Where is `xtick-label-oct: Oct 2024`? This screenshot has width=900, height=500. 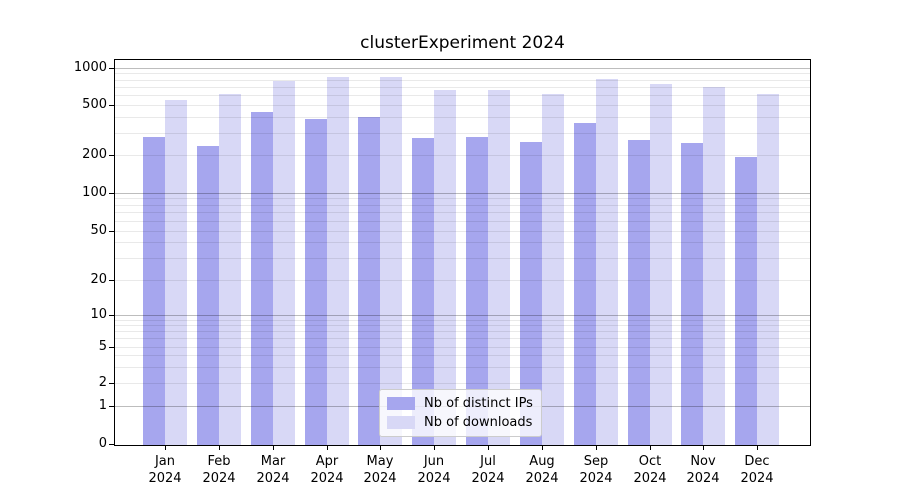
xtick-label-oct: Oct 2024 is located at coordinates (650, 470).